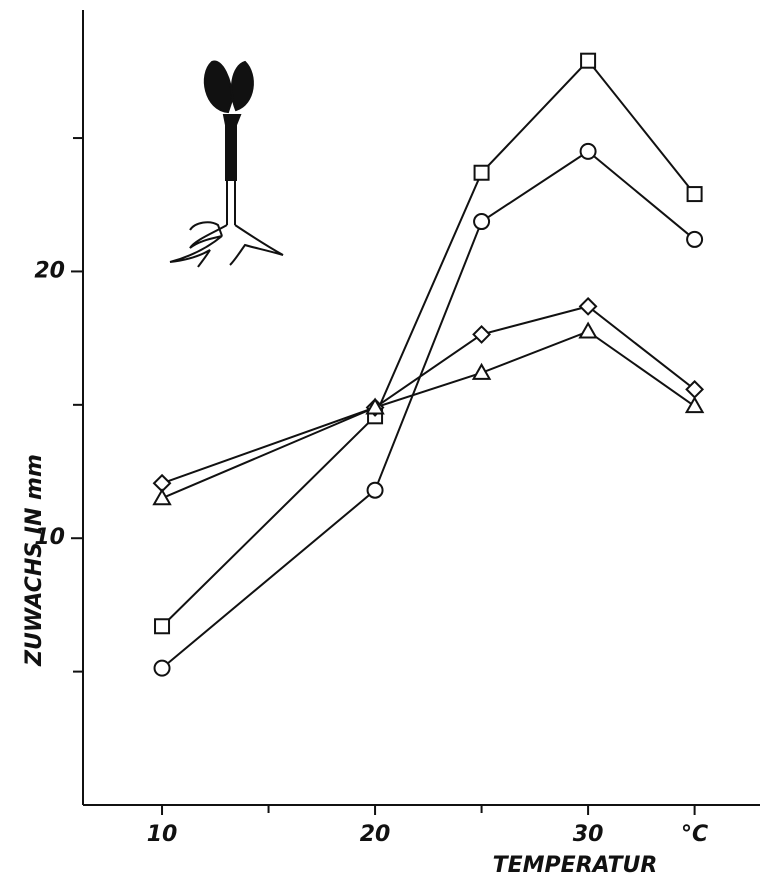  What do you see at coordinates (162, 834) in the screenshot?
I see `x-tick-label: 10` at bounding box center [162, 834].